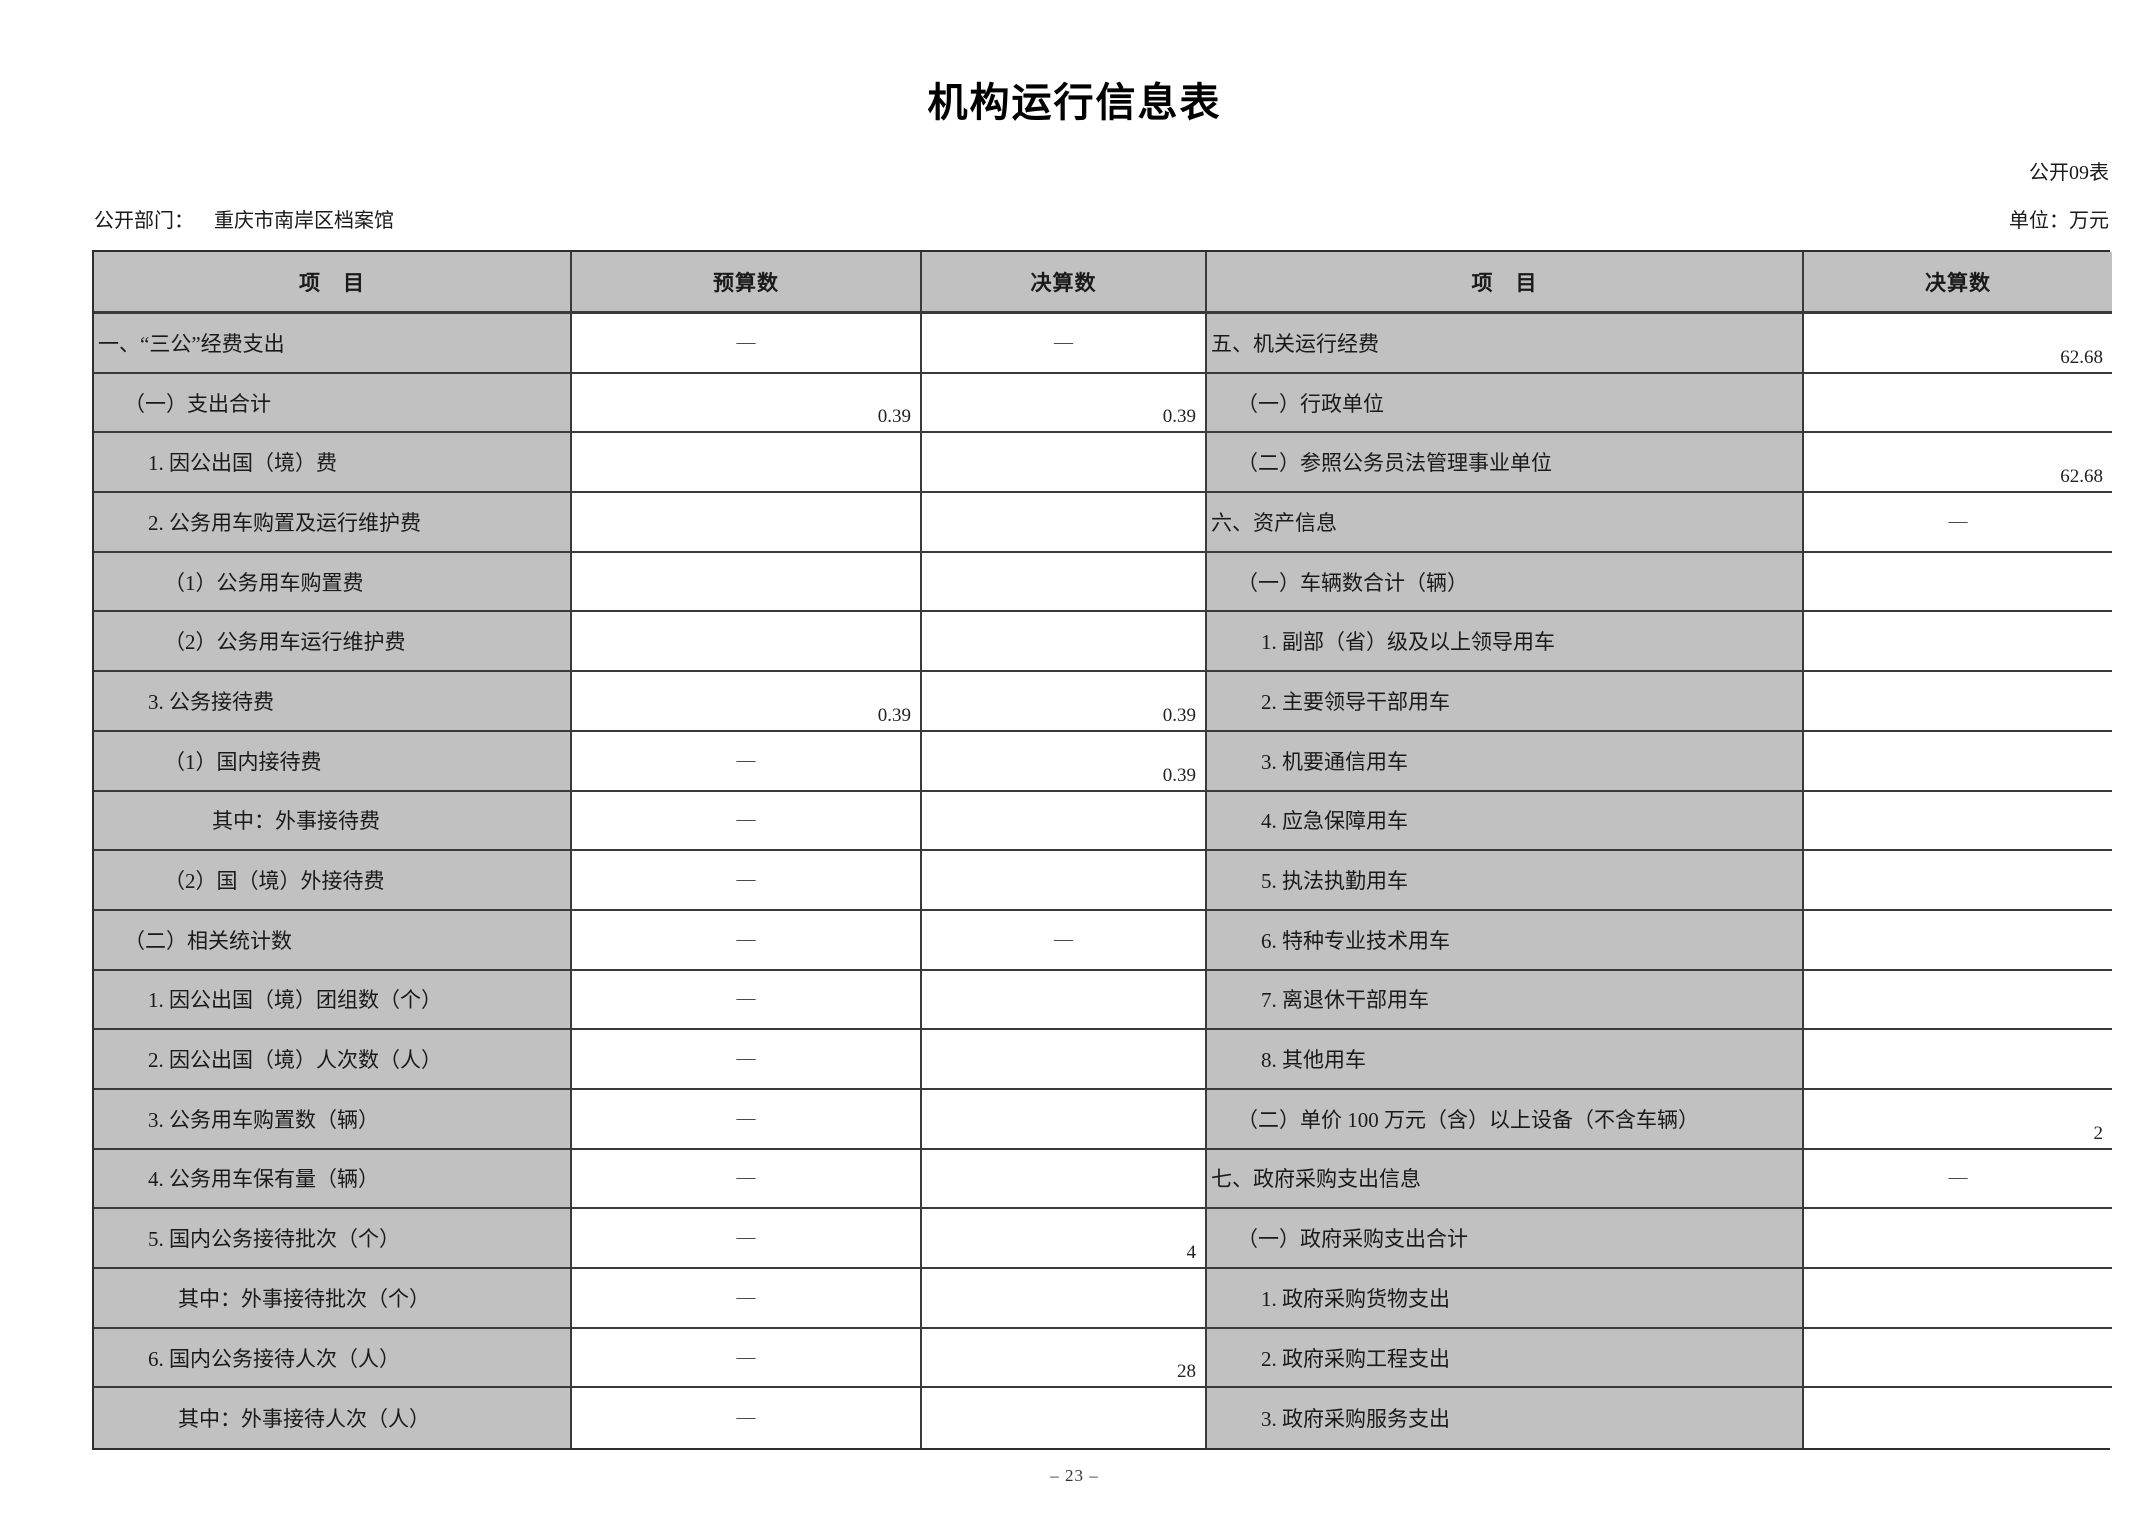 The height and width of the screenshot is (1520, 2149). What do you see at coordinates (333, 344) in the screenshot?
I see `row-label-left: 一、“三公”经费支出` at bounding box center [333, 344].